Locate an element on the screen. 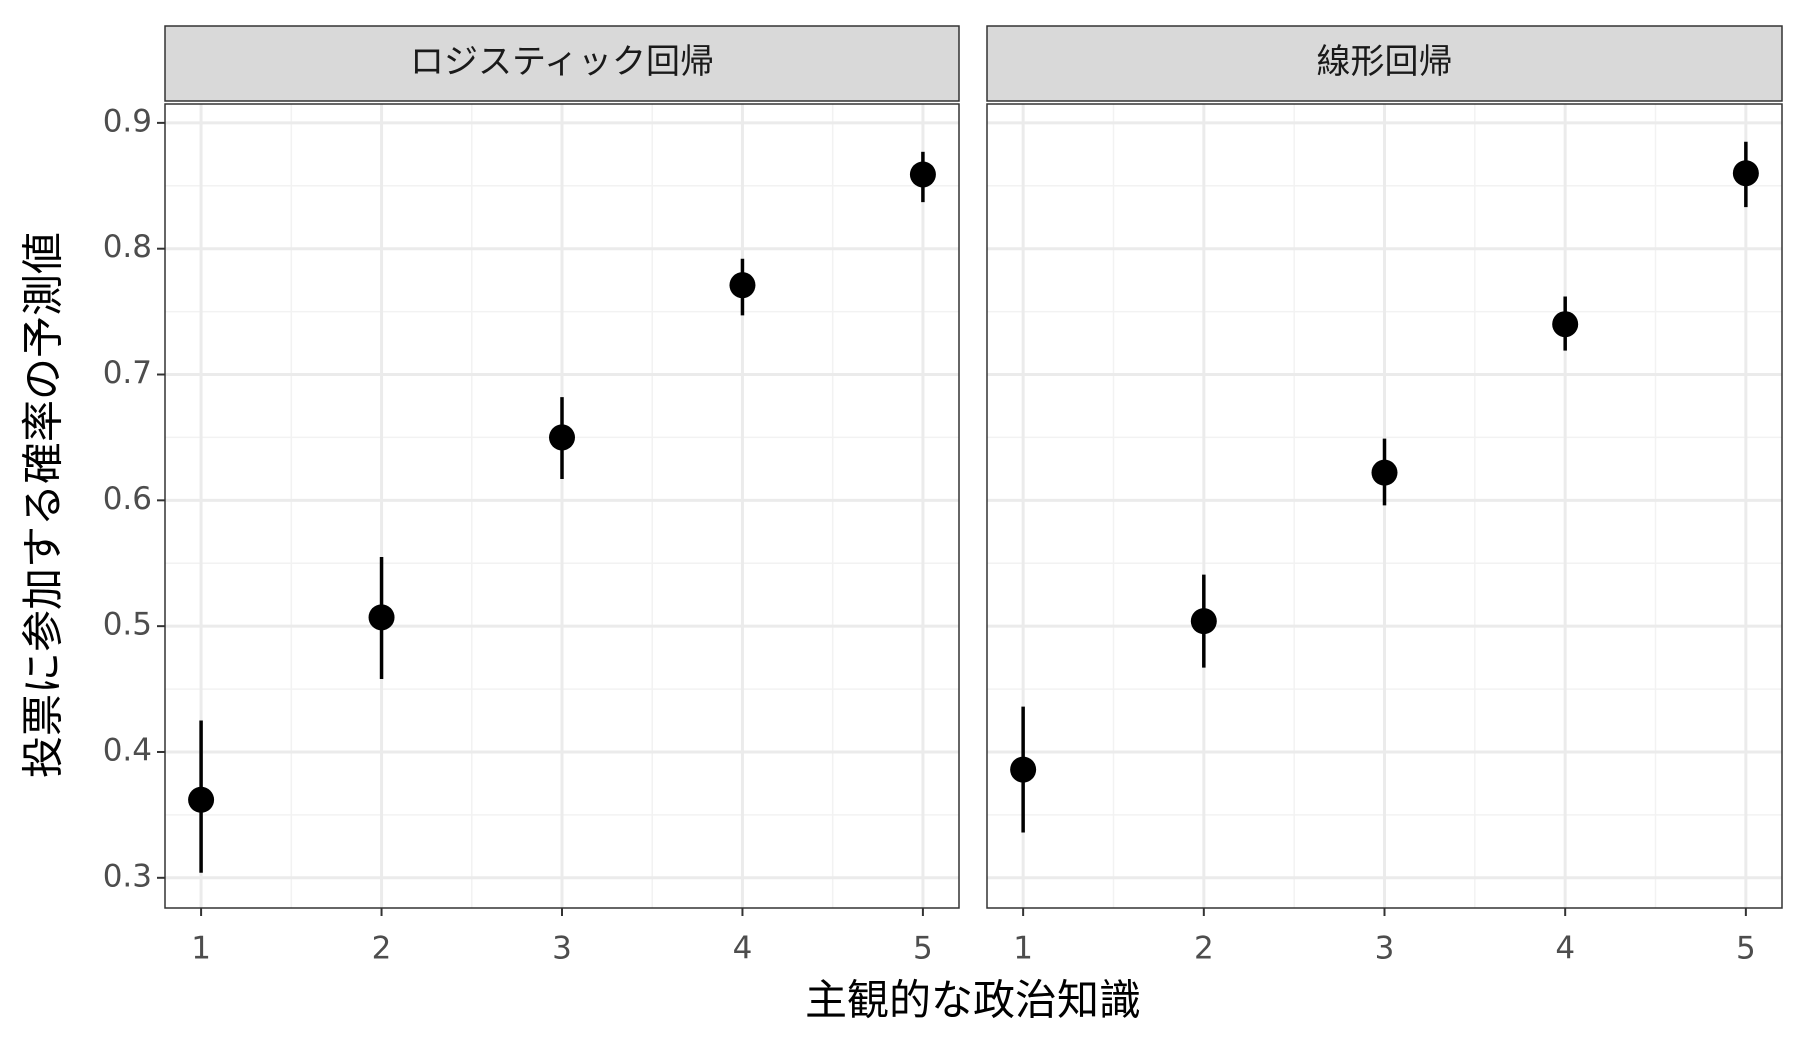  y-tick-label: 0.5 is located at coordinates (127, 625).